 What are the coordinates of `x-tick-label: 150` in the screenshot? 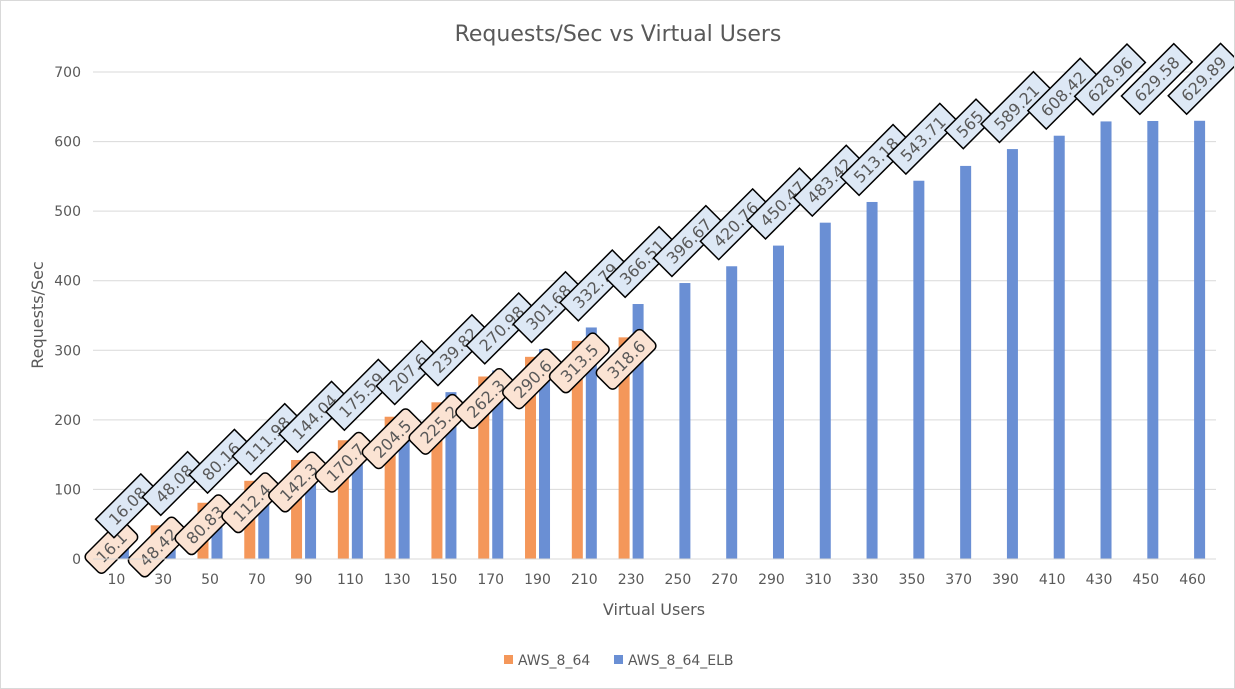 It's located at (444, 580).